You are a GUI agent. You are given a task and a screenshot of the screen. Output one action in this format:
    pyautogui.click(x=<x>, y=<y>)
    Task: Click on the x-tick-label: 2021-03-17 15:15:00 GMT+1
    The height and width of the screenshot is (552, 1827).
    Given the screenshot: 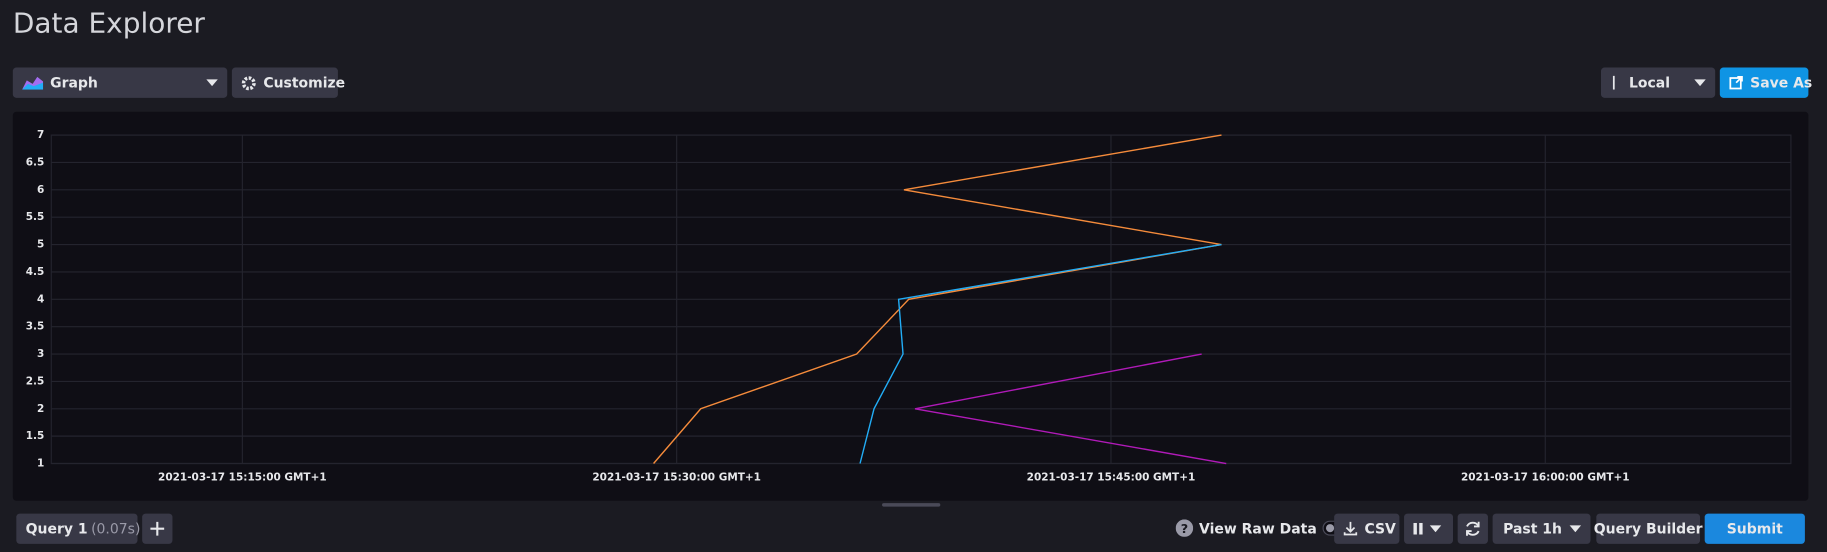 What is the action you would take?
    pyautogui.click(x=242, y=477)
    